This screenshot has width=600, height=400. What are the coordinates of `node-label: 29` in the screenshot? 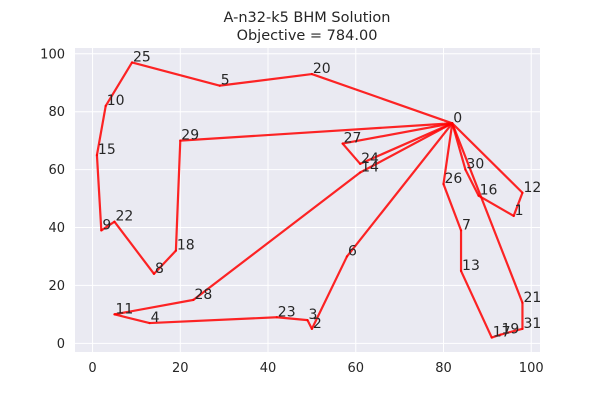 It's located at (190, 136).